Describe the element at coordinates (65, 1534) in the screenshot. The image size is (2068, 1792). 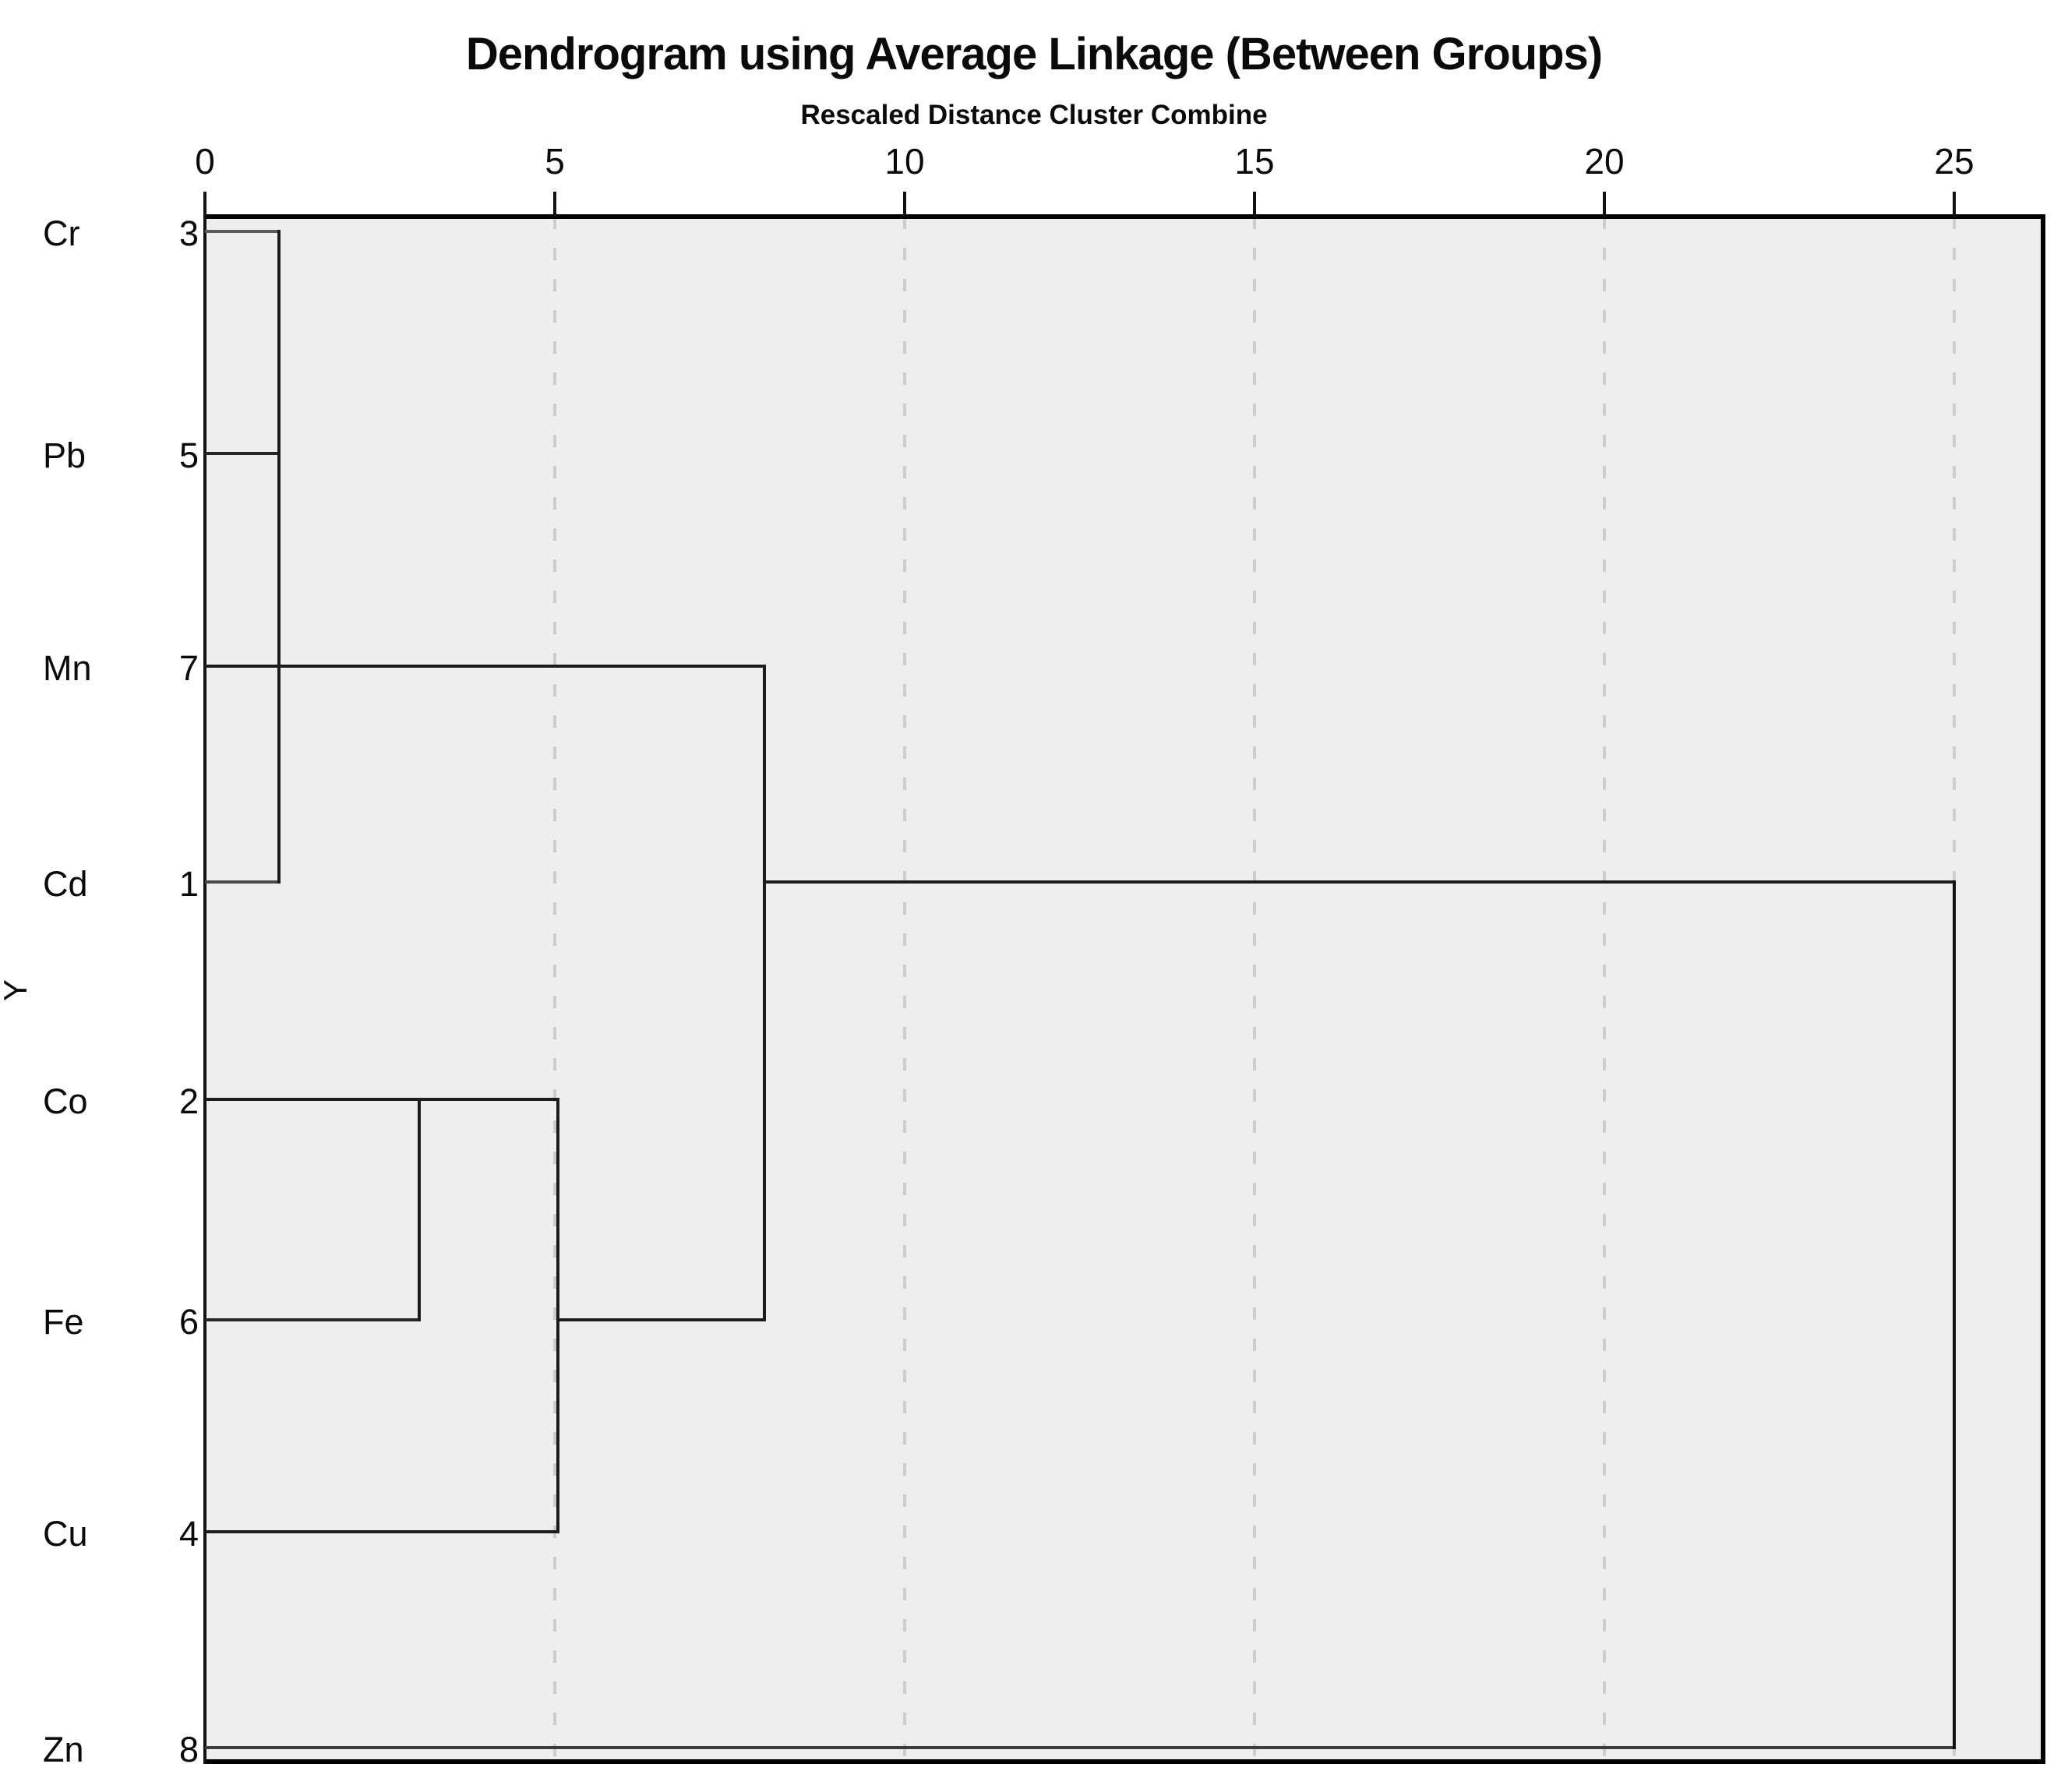
I see `row-label: Cu` at that location.